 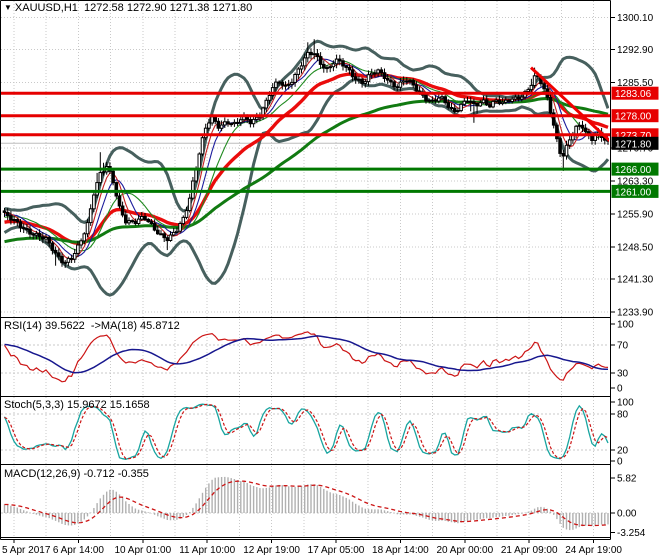 I want to click on ohlc-values: 1272.58 1272.90 1271.38 1271.80, so click(x=168, y=8).